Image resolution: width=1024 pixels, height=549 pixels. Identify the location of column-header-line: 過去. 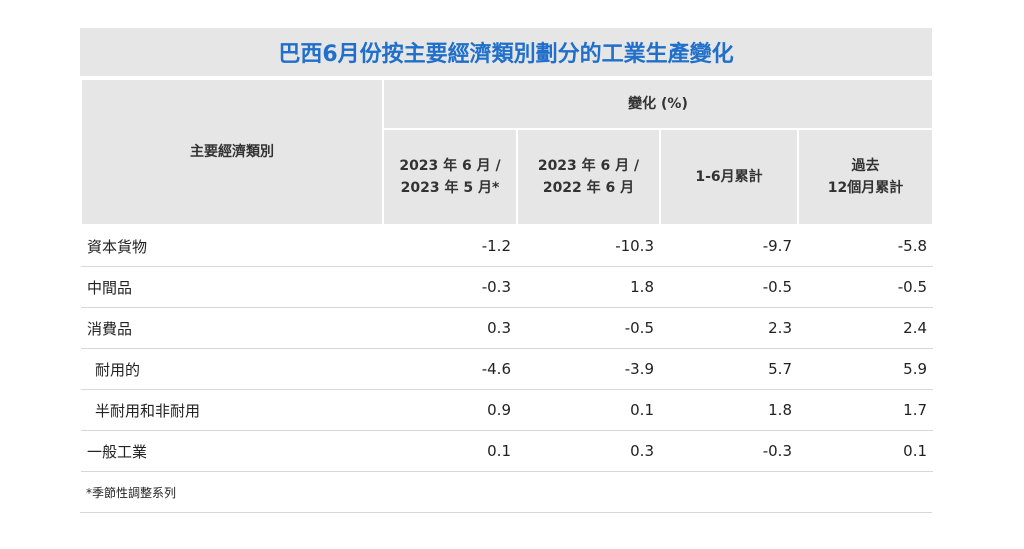
(865, 166).